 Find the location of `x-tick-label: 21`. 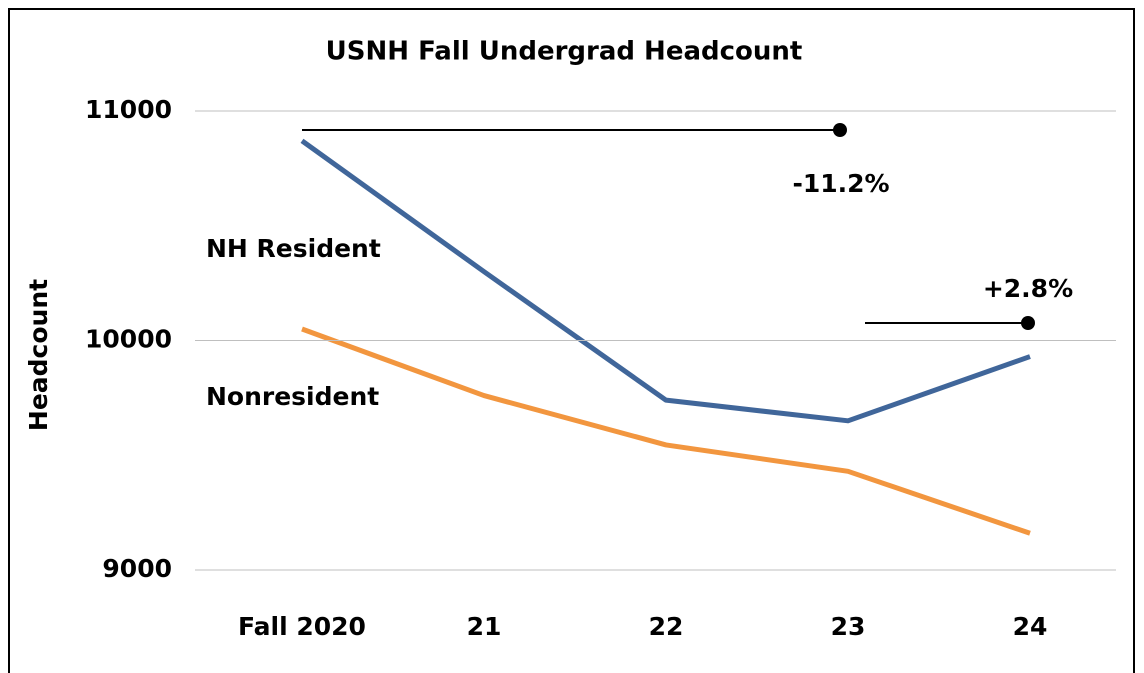

x-tick-label: 21 is located at coordinates (484, 626).